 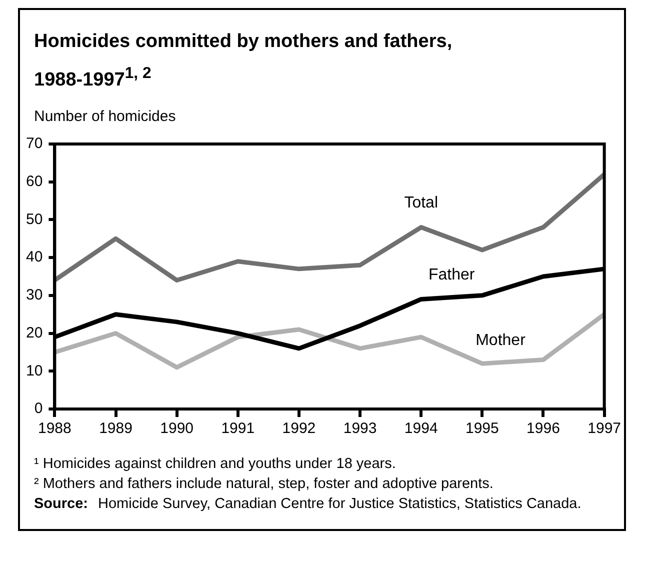 I want to click on y-tick-label: 60, so click(x=34, y=181).